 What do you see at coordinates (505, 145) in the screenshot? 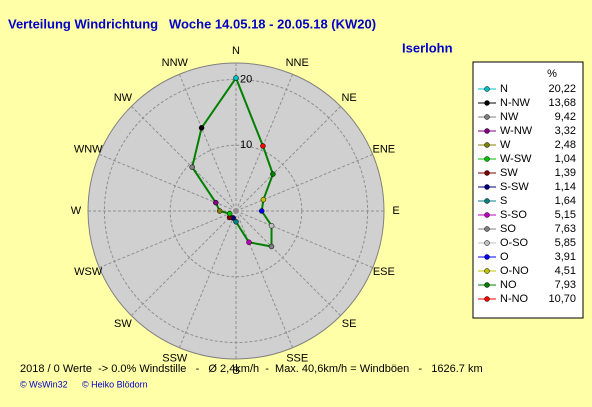
I see `legend-name: W` at bounding box center [505, 145].